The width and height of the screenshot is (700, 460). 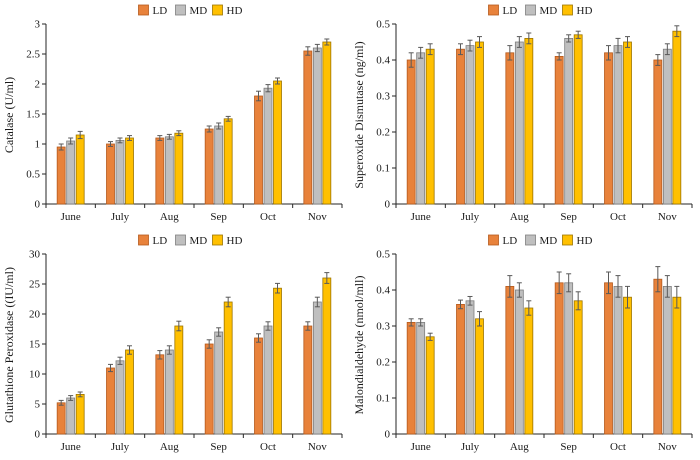 What do you see at coordinates (38, 405) in the screenshot?
I see `y-tick-label: 5` at bounding box center [38, 405].